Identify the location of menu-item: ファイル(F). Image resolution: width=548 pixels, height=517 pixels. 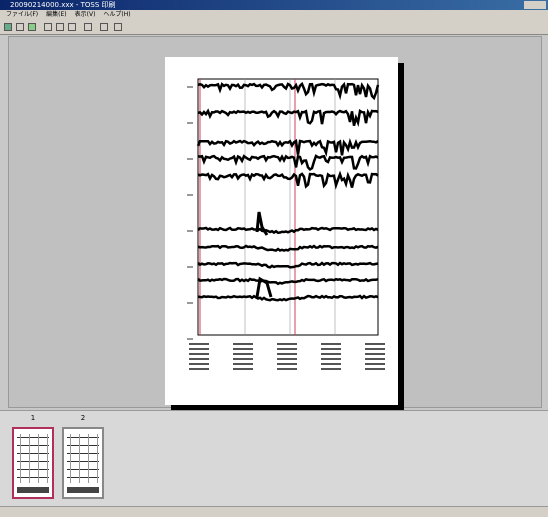
(22, 14).